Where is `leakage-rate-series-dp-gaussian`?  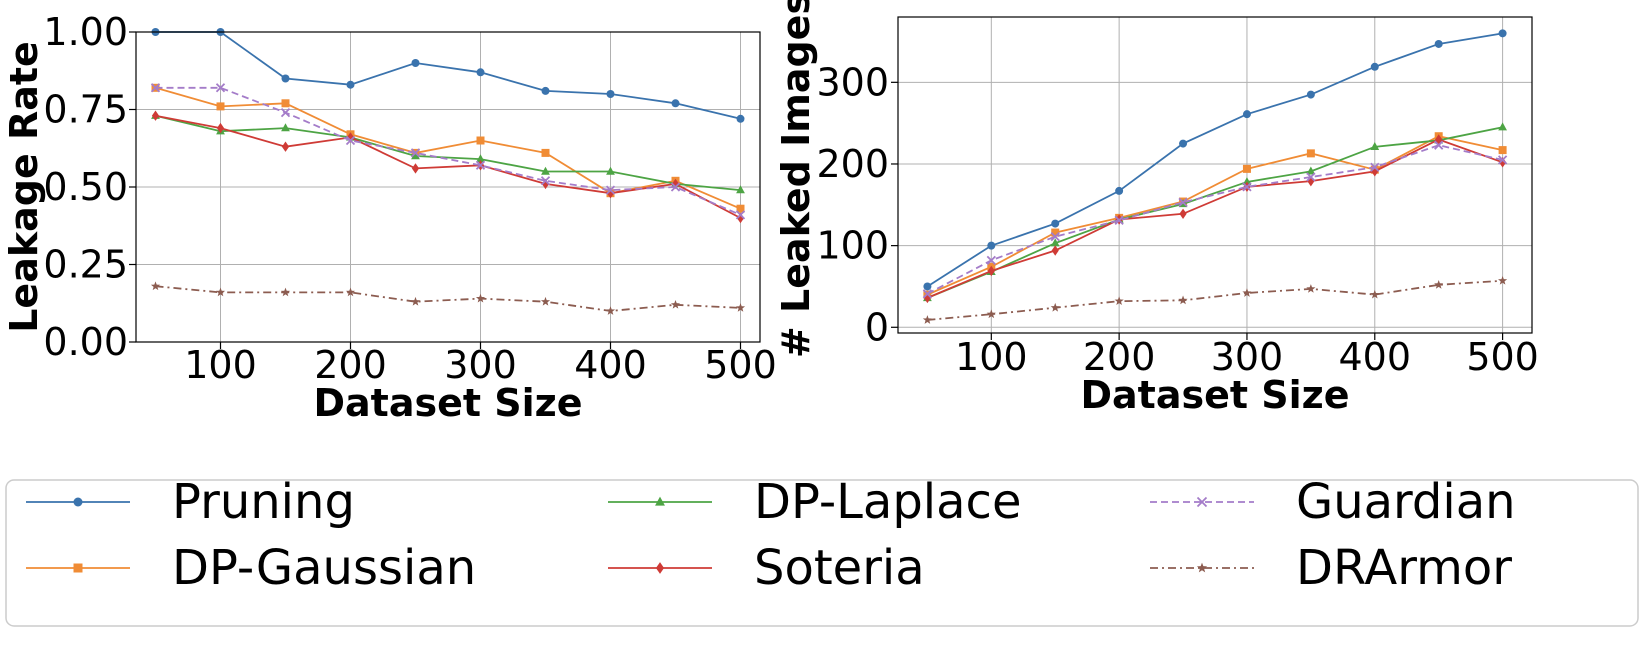
leakage-rate-series-dp-gaussian is located at coordinates (448, 148).